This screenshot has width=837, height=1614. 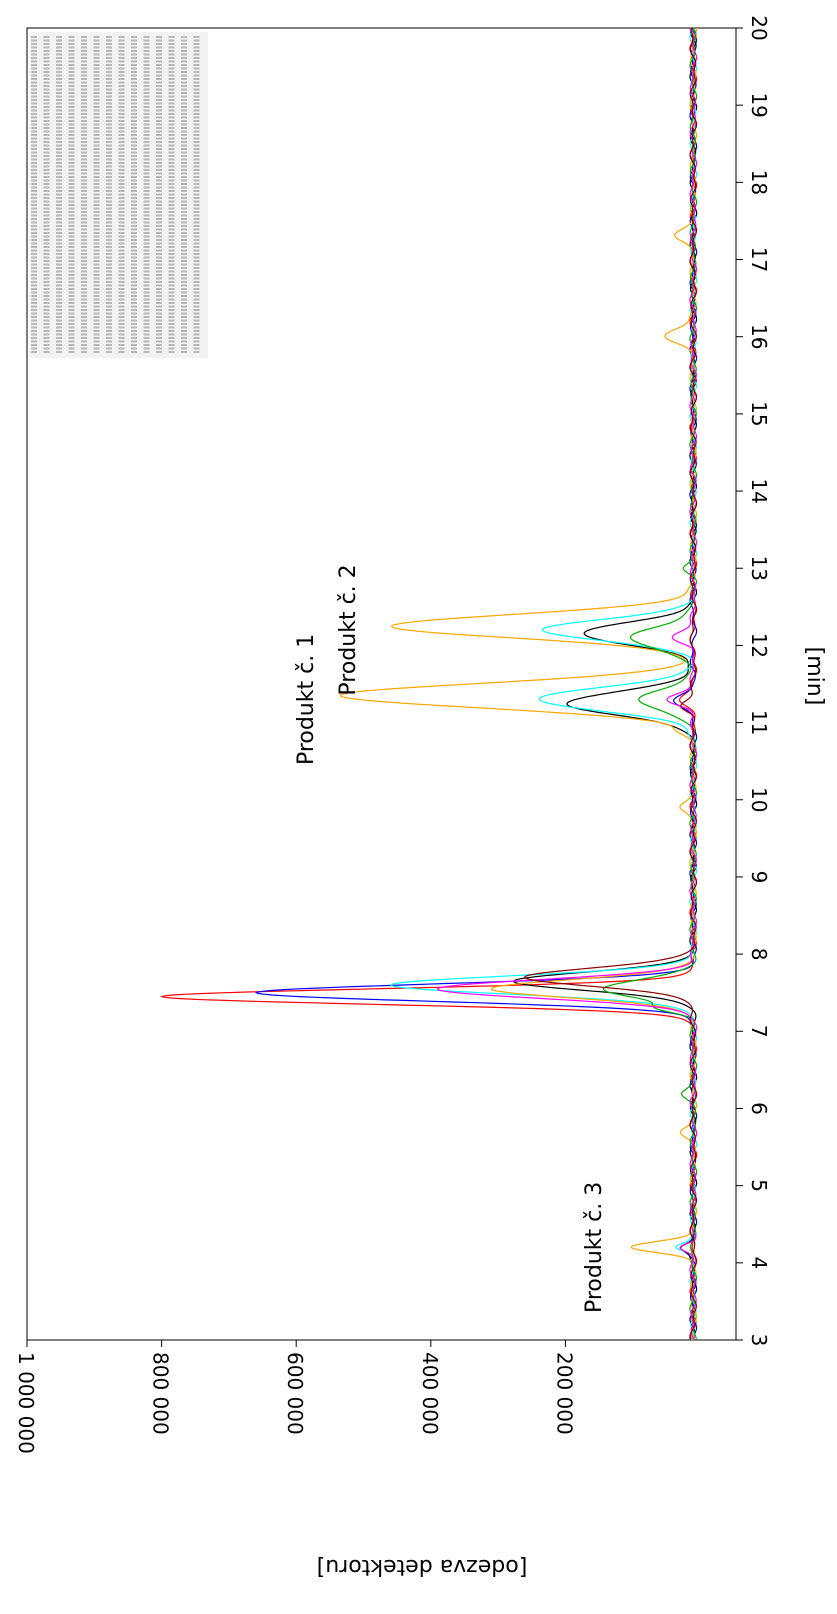 I want to click on x-axis-label: [min], so click(x=814, y=676).